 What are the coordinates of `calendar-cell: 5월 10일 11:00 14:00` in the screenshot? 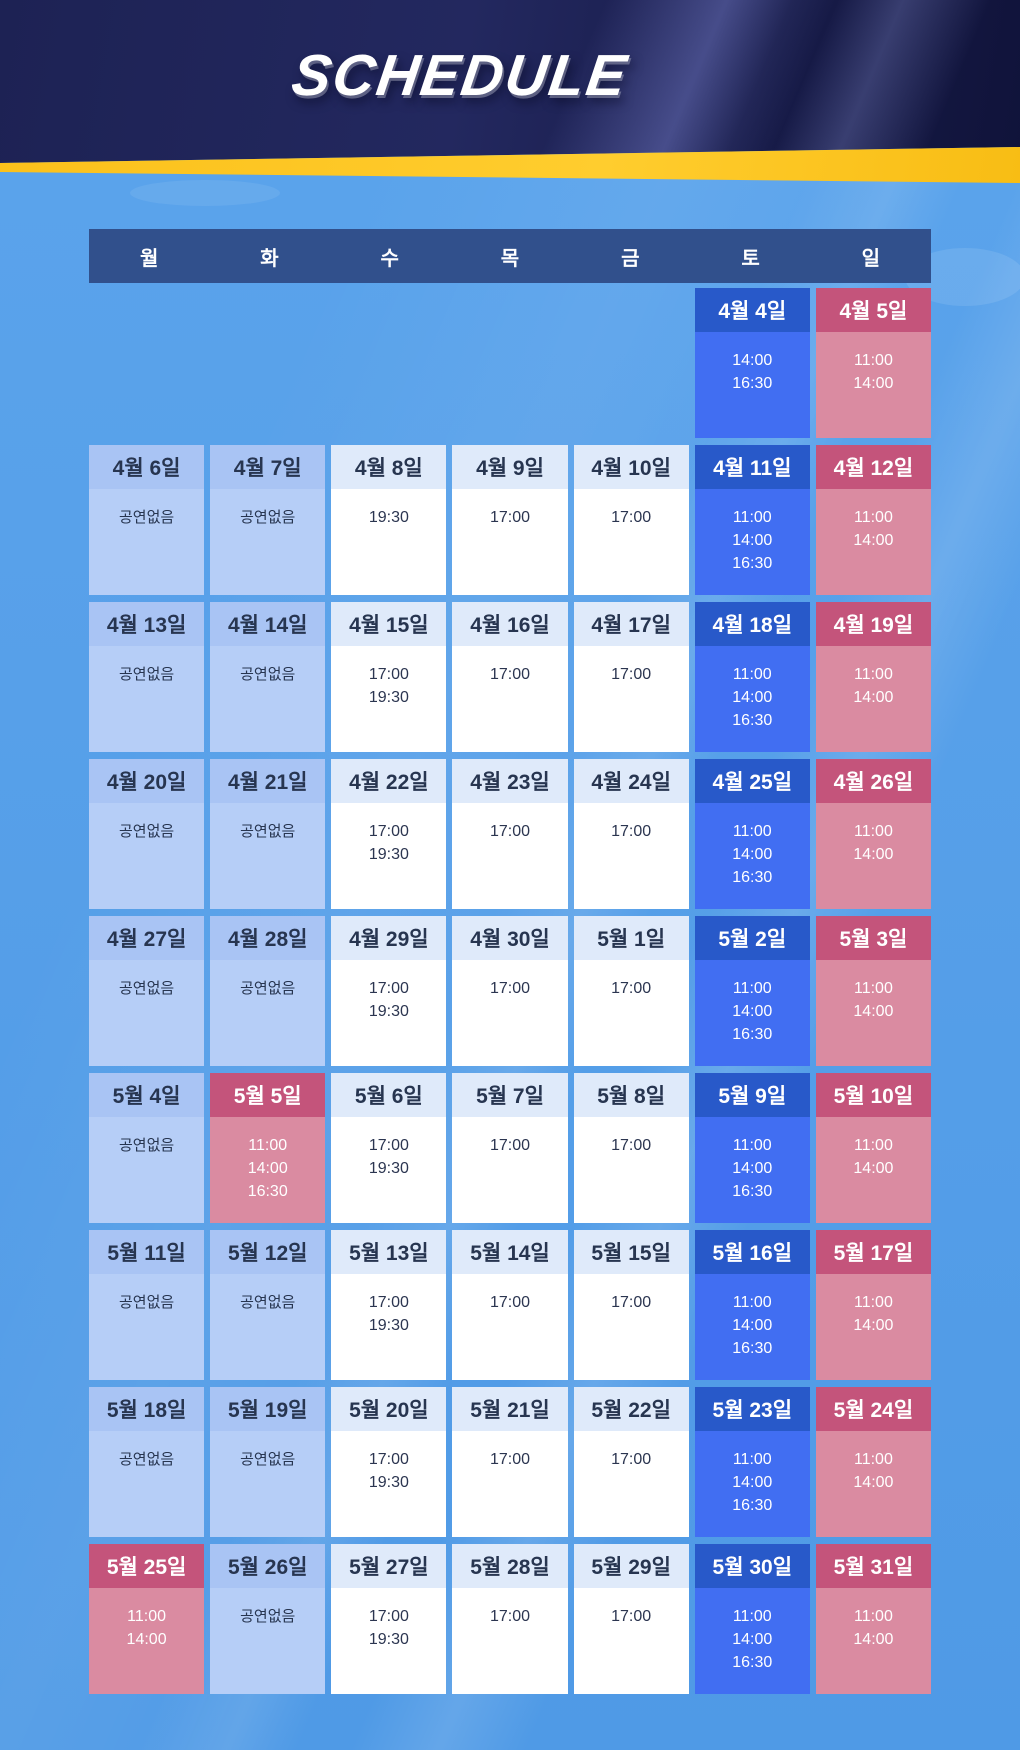 It's located at (873, 1148).